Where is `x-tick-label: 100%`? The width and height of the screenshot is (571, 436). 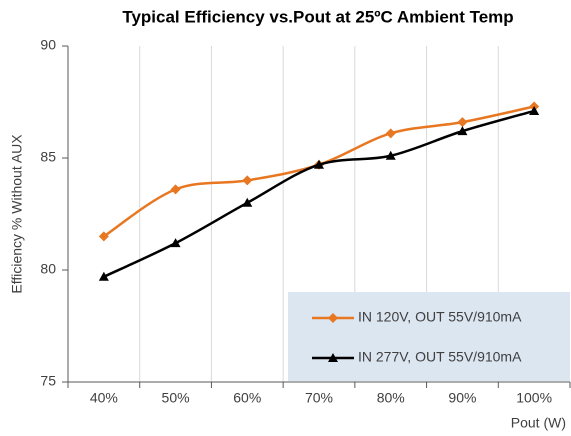 x-tick-label: 100% is located at coordinates (534, 398).